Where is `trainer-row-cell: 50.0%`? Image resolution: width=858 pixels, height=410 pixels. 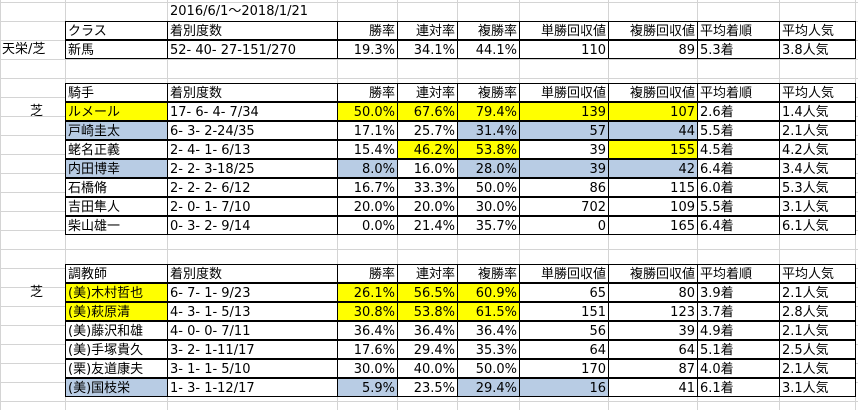
trainer-row-cell: 50.0% is located at coordinates (488, 368).